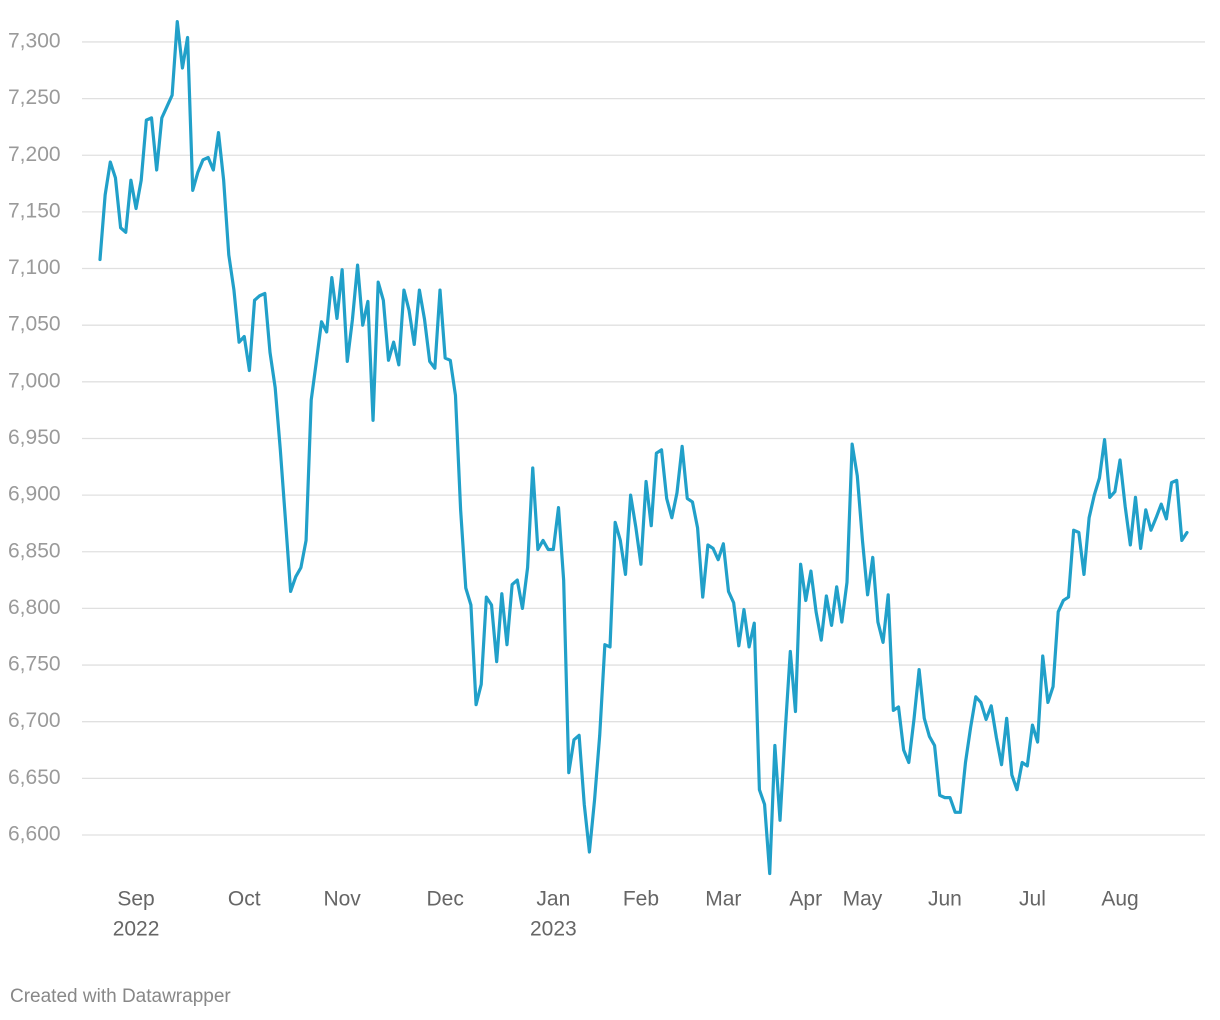 This screenshot has width=1220, height=1020. What do you see at coordinates (1119, 899) in the screenshot?
I see `x-tick-label: Aug` at bounding box center [1119, 899].